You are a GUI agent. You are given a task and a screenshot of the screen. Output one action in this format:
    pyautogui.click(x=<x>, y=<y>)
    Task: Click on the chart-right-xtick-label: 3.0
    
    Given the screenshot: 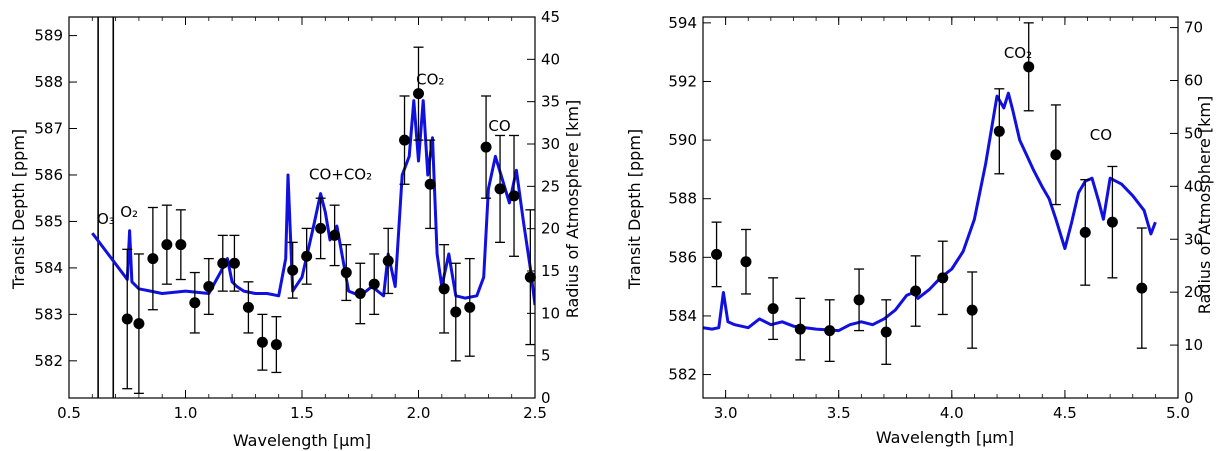 What is the action you would take?
    pyautogui.click(x=726, y=413)
    